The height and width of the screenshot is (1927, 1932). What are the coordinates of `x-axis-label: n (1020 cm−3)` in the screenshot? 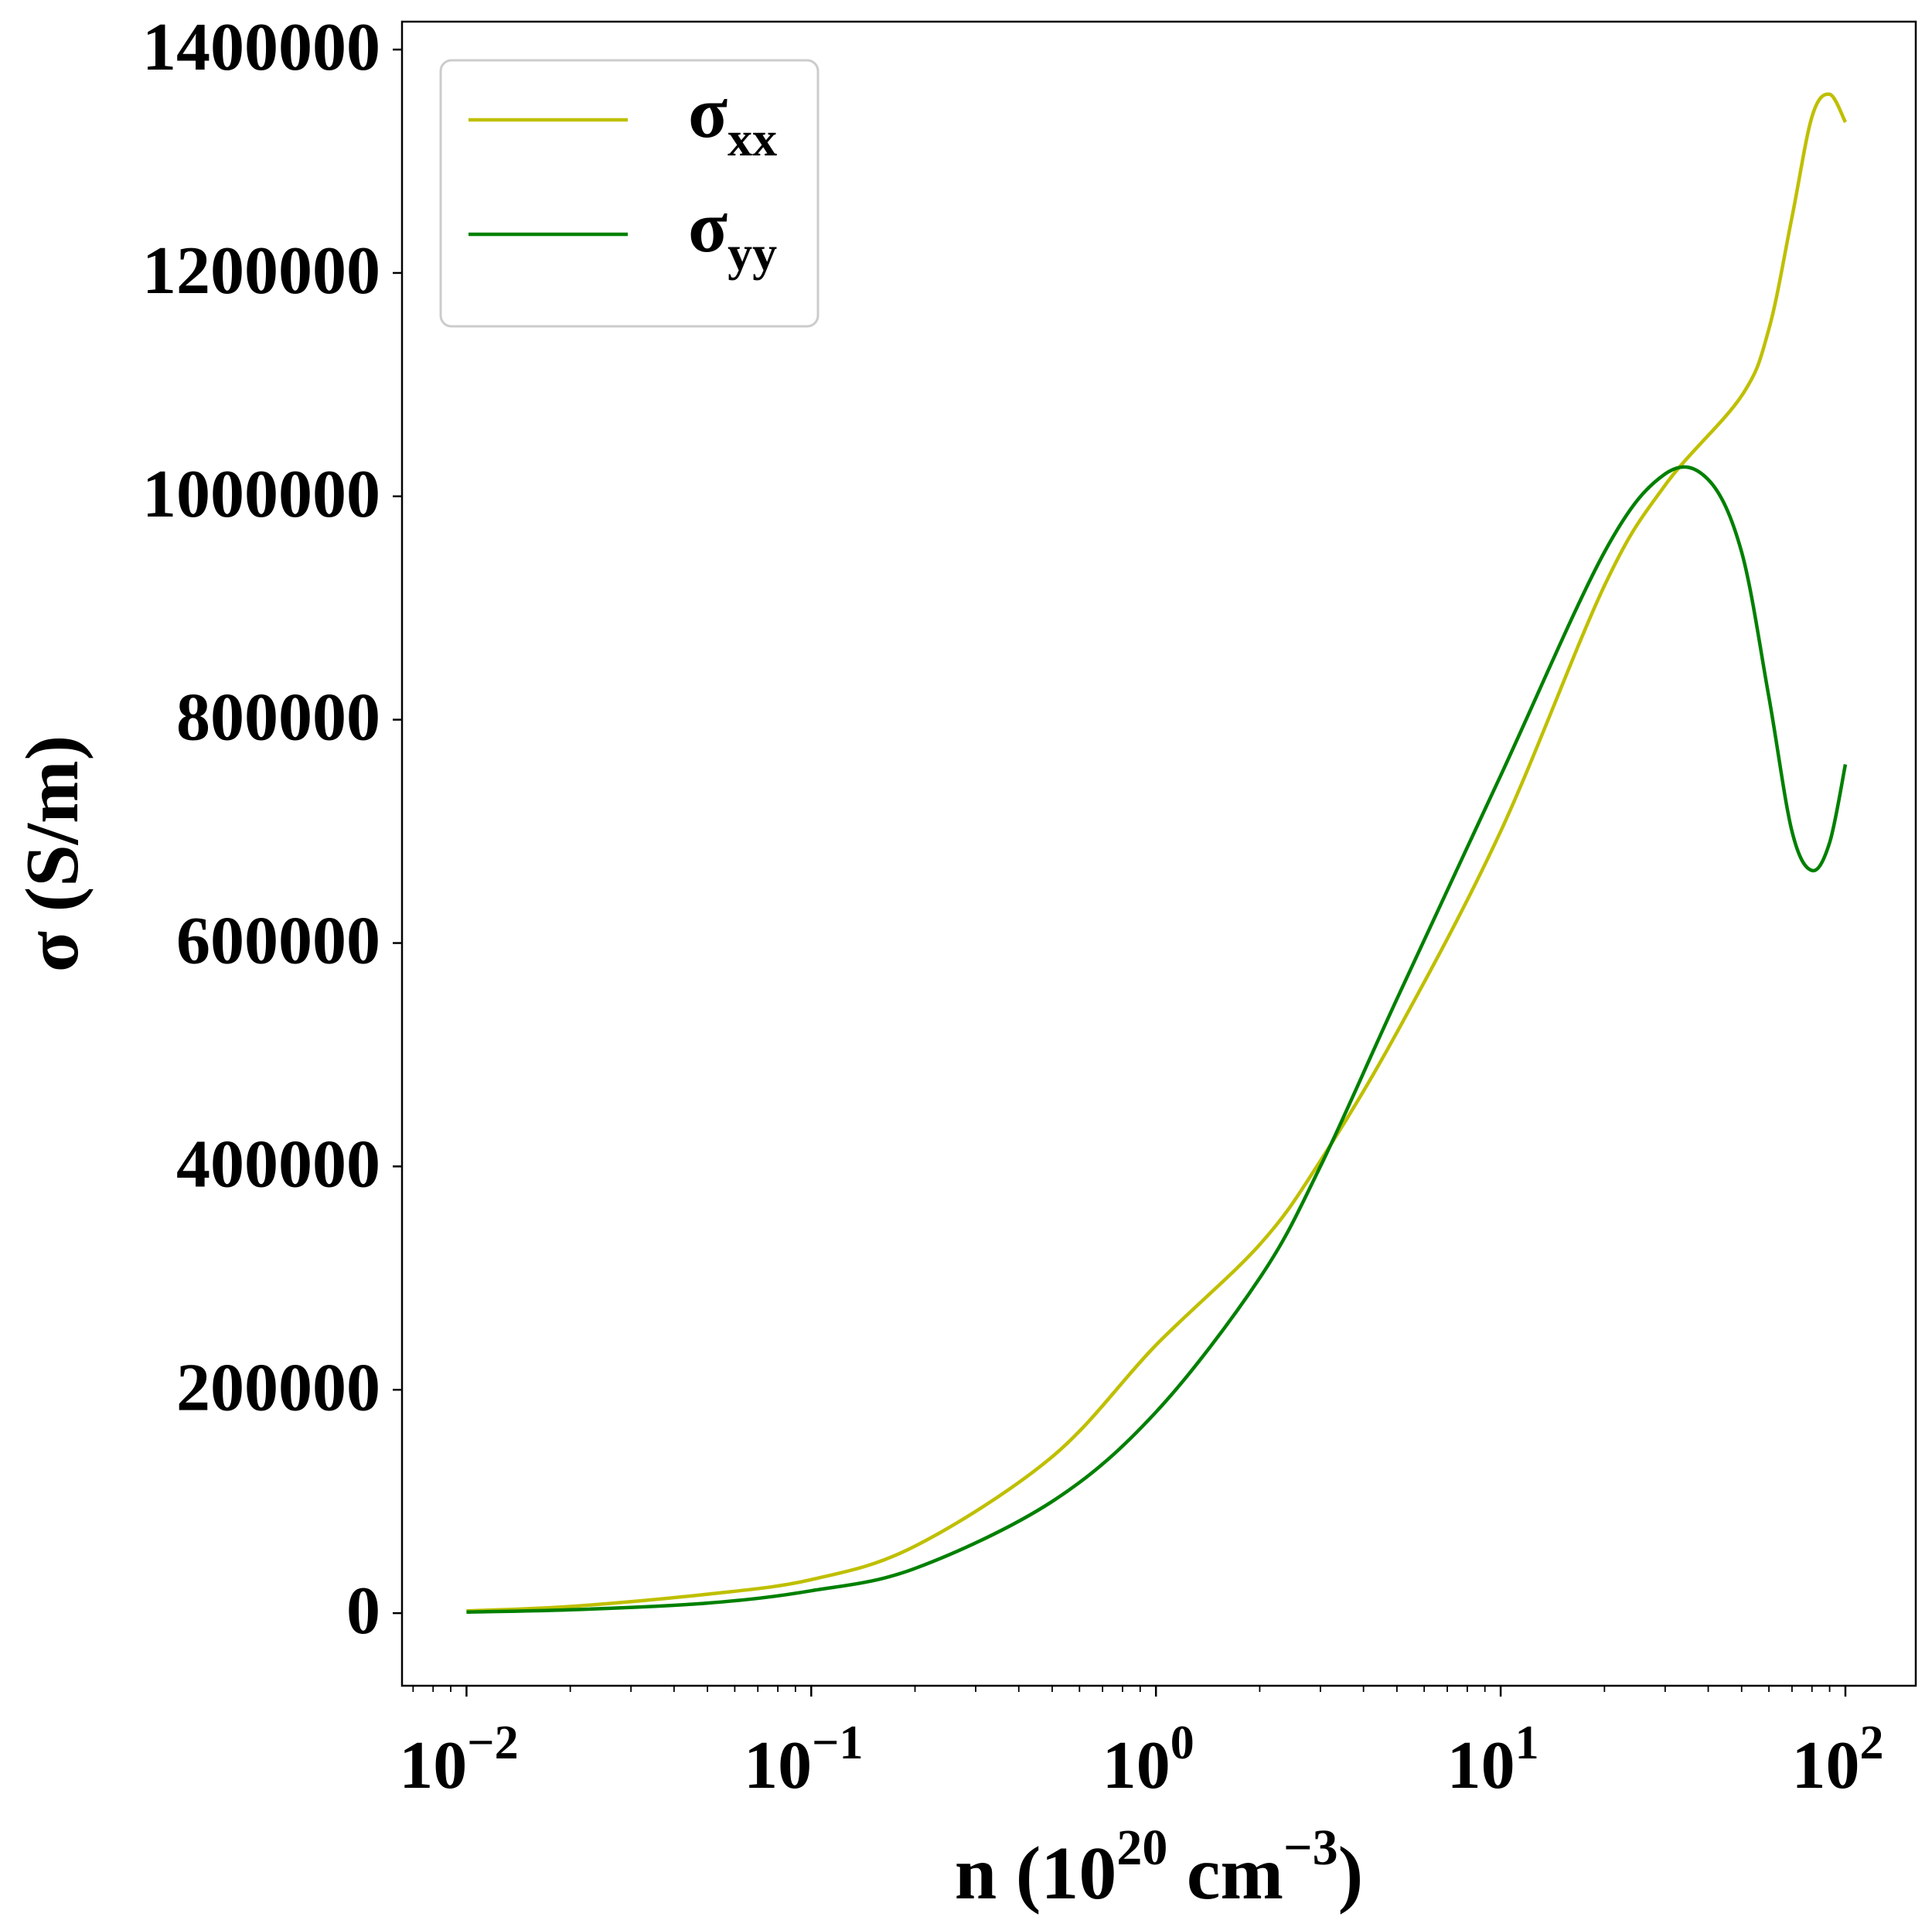 It's located at (1159, 1867).